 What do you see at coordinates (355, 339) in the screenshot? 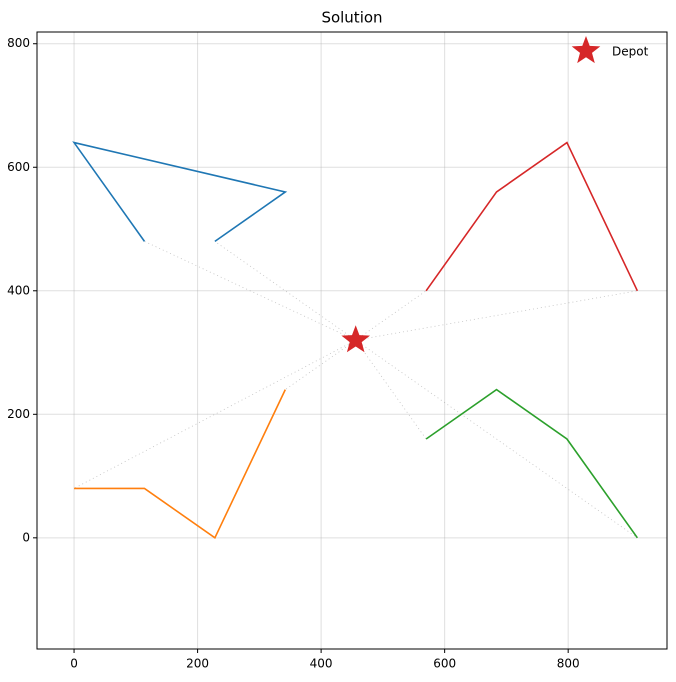
I see `depot-marker` at bounding box center [355, 339].